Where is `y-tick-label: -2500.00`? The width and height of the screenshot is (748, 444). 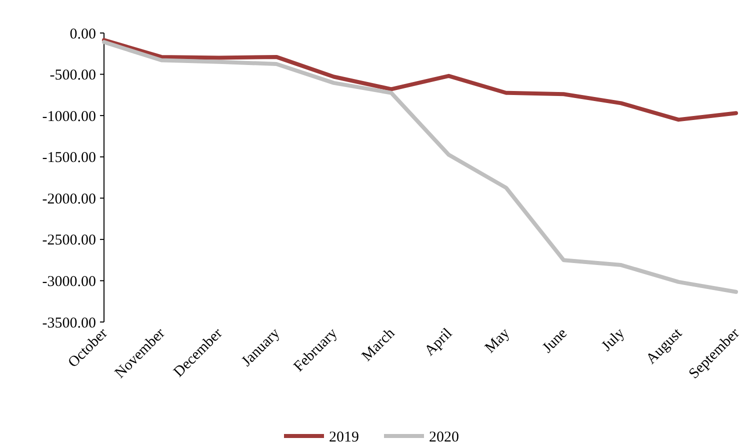 y-tick-label: -2500.00 is located at coordinates (69, 240).